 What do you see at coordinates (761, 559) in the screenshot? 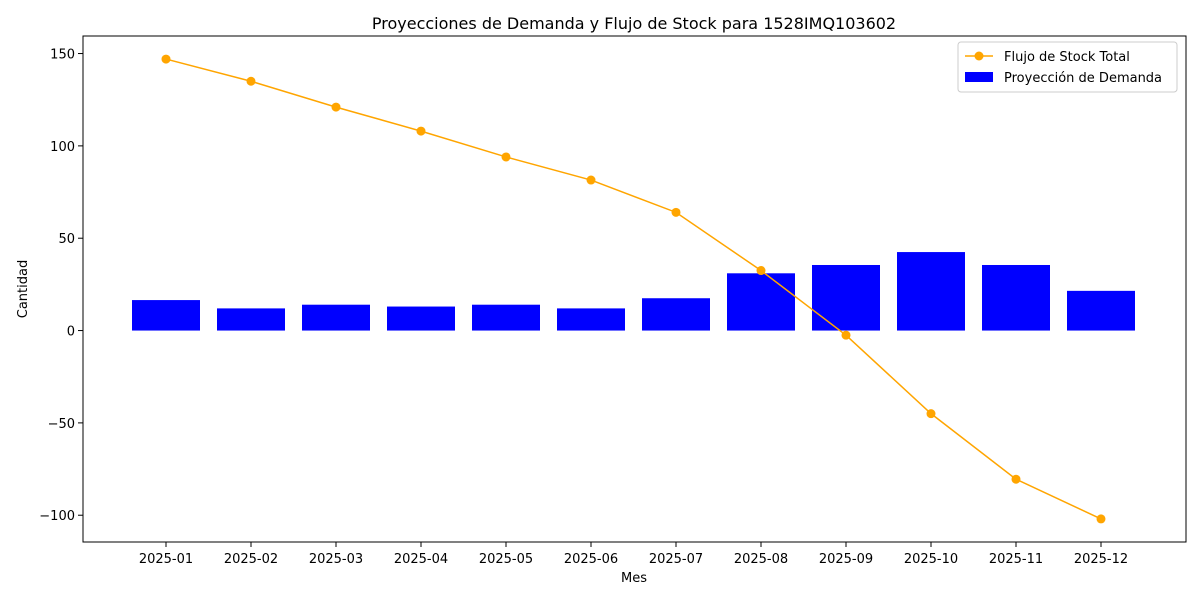
I see `x-tick-label: 2025-08` at bounding box center [761, 559].